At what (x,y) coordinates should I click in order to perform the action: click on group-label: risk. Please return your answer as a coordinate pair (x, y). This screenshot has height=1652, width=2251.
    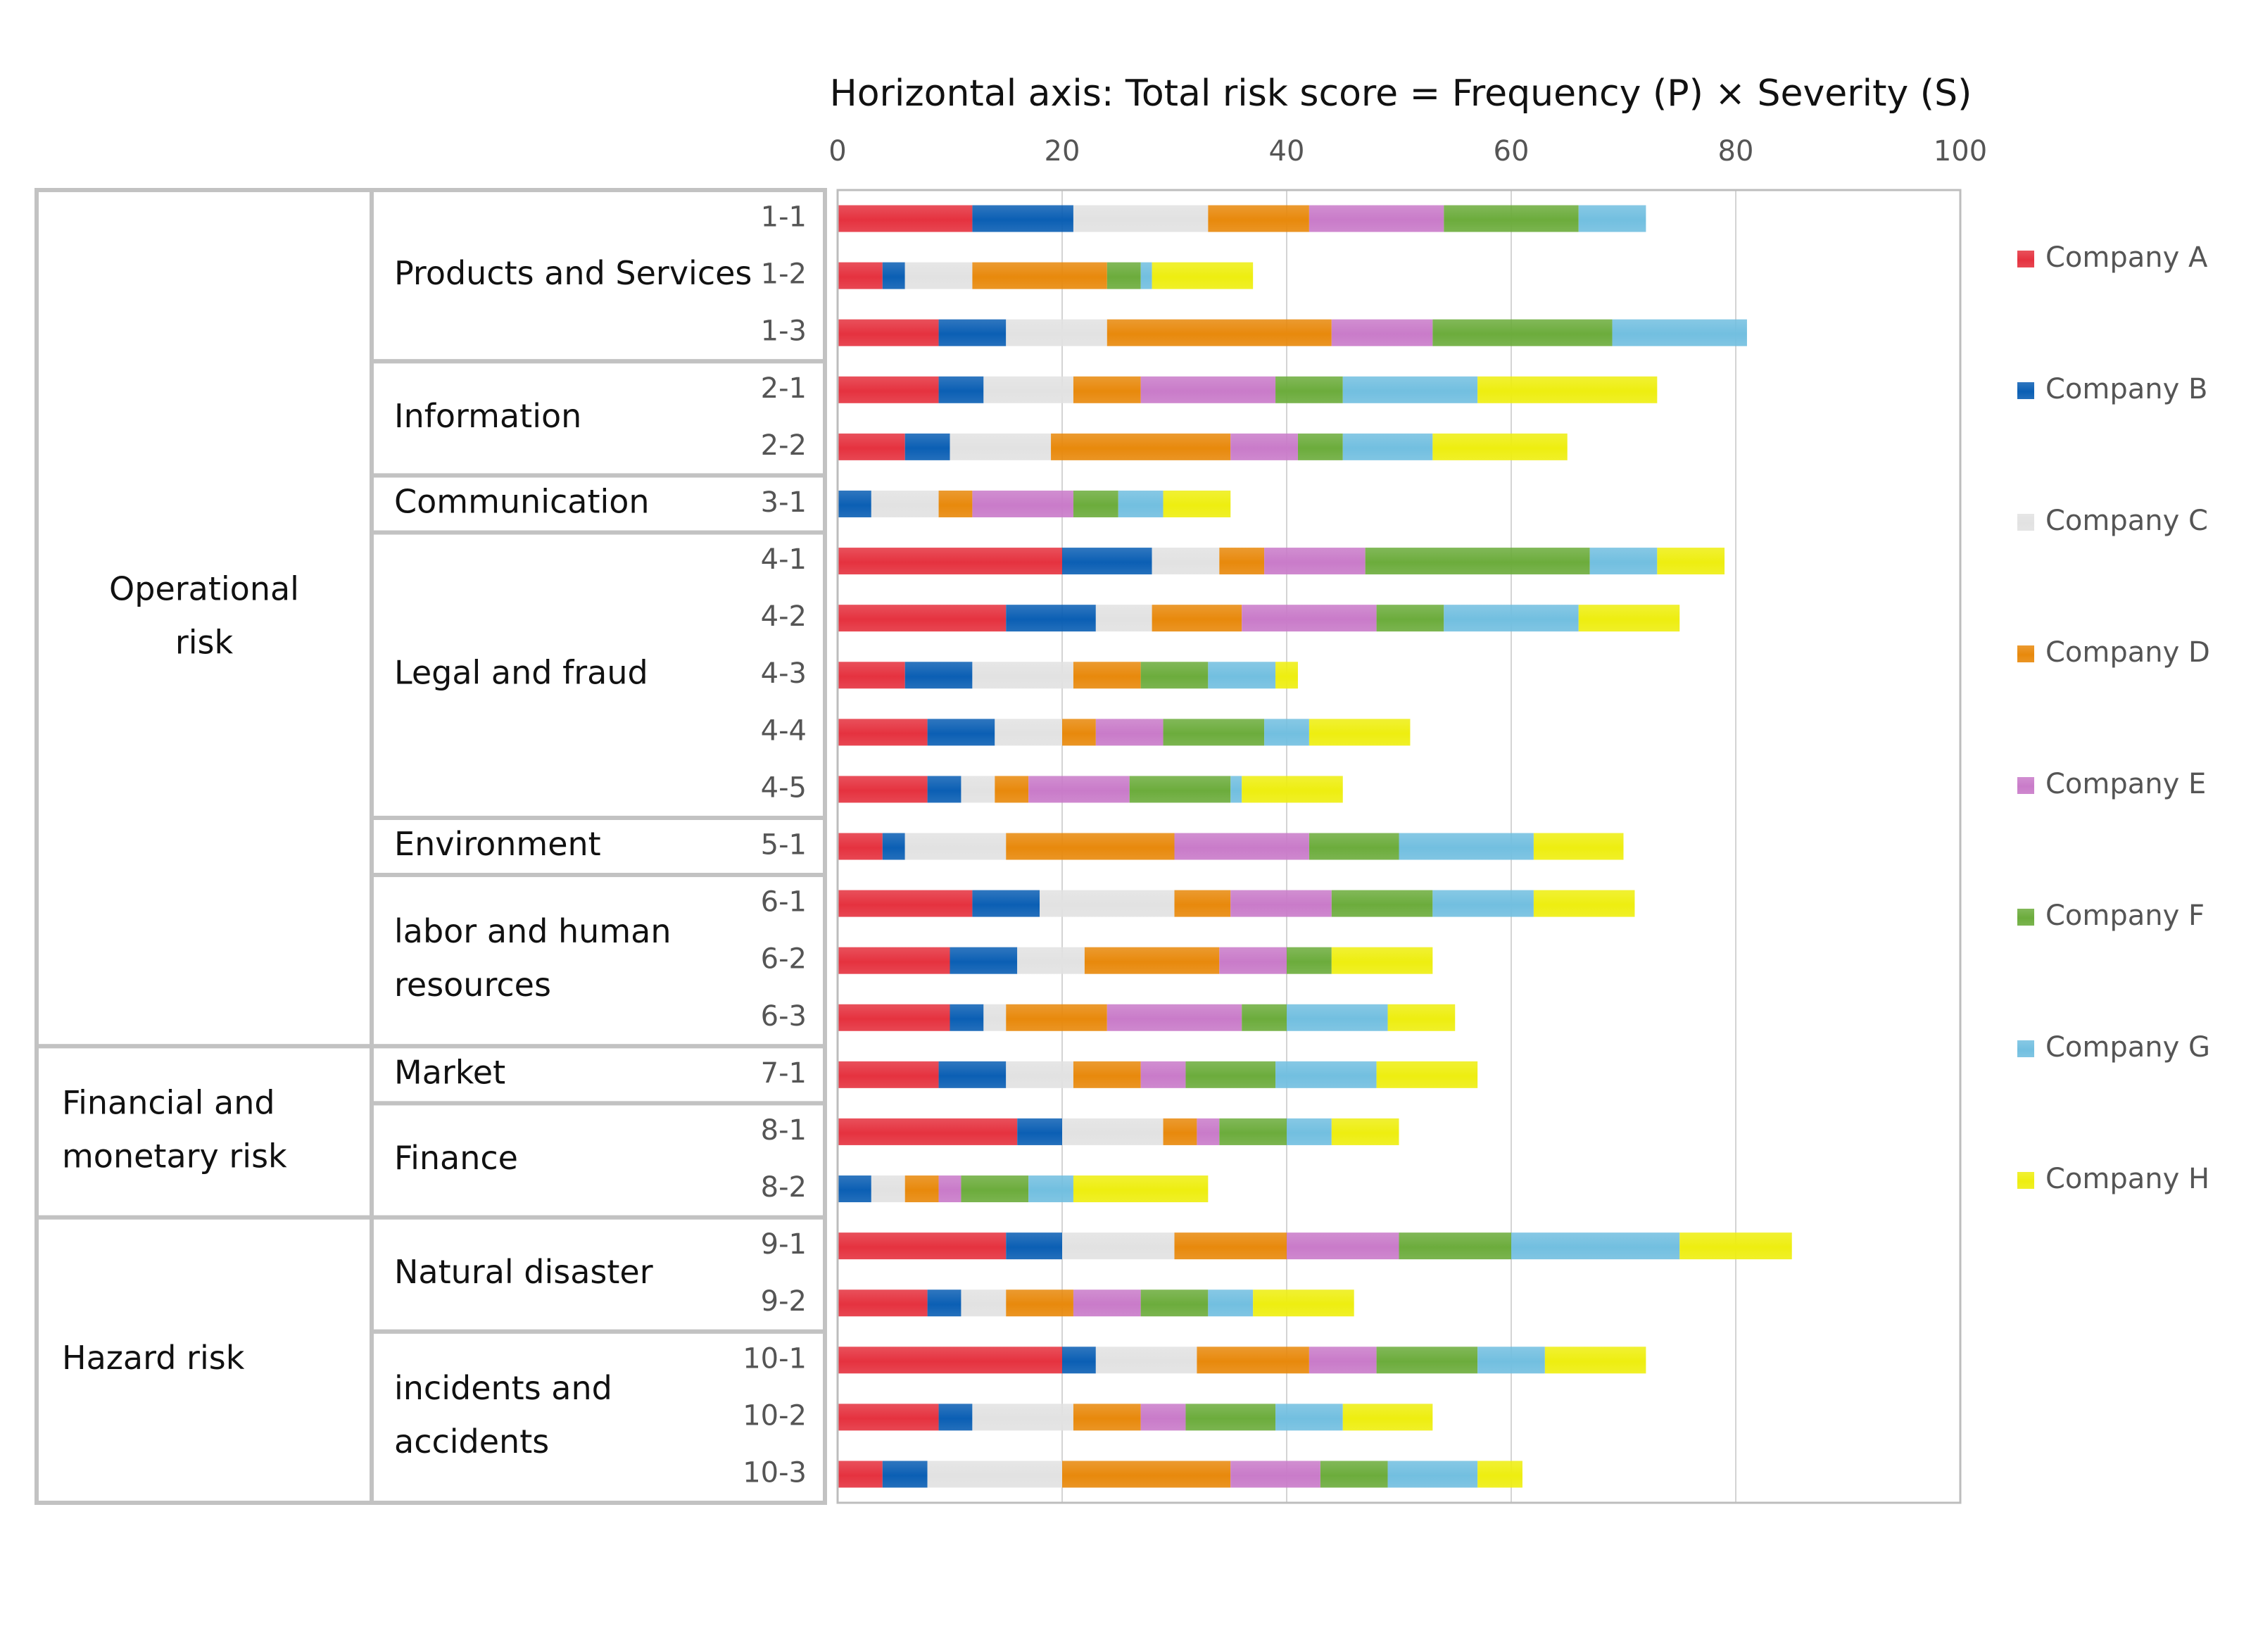
    Looking at the image, I should click on (204, 643).